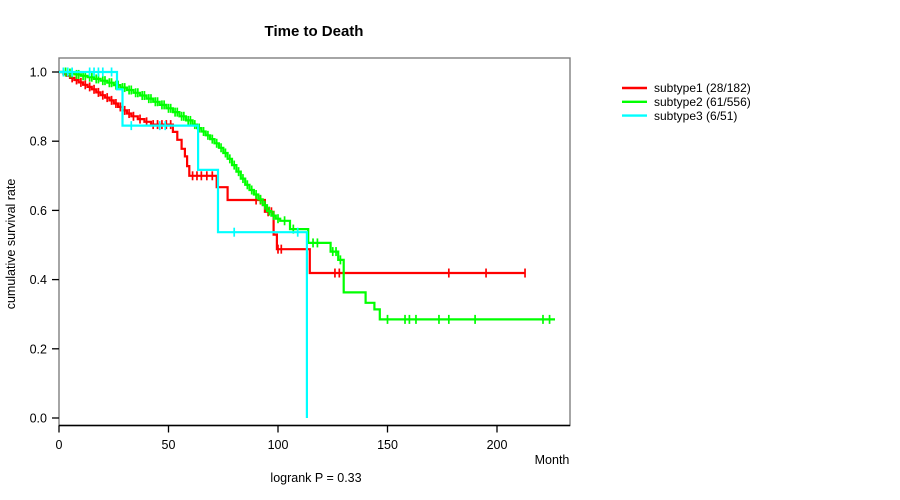  I want to click on legend-item-1: subtype1 (28/182), so click(686, 88).